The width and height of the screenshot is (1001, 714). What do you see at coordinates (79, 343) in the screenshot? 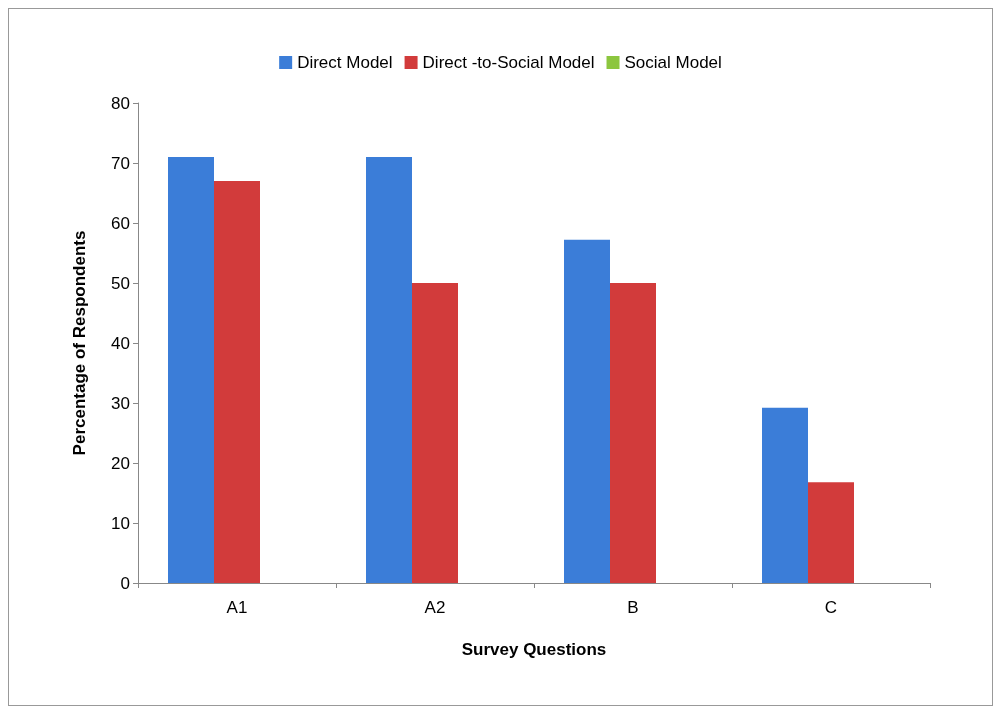
I see `y-axis-title: Percentage of Respondents` at bounding box center [79, 343].